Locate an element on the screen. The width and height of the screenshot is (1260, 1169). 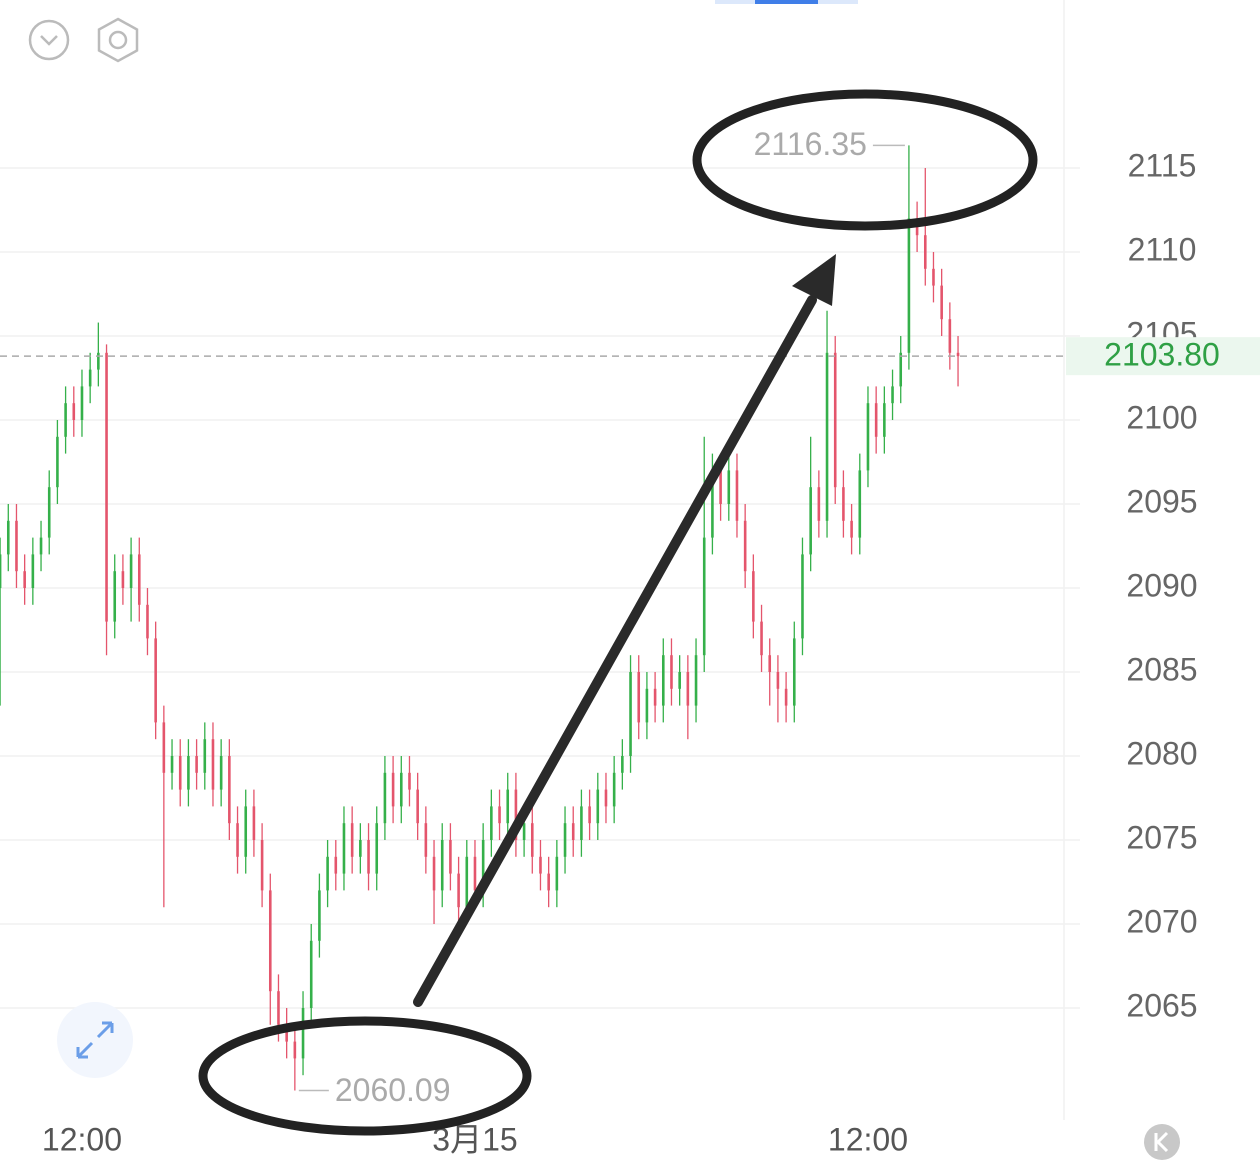
y-tick-label: 2100 is located at coordinates (1161, 417).